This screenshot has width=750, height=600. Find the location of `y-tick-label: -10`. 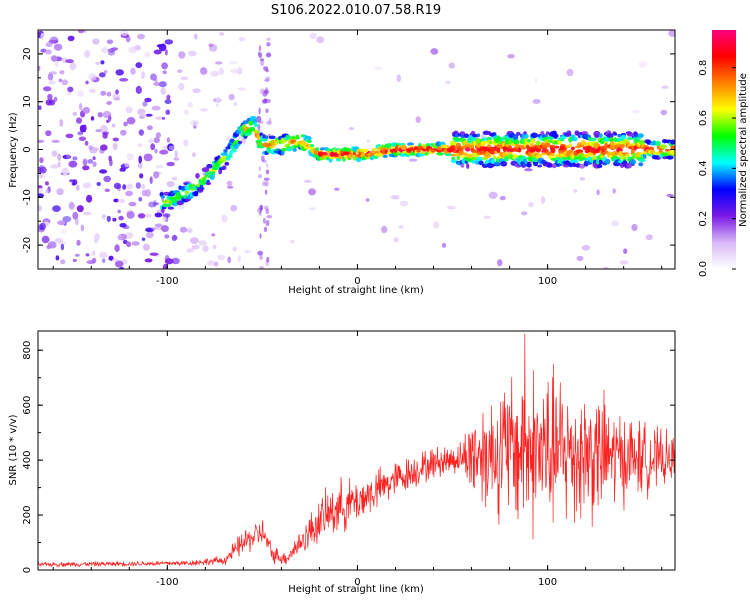

y-tick-label: -10 is located at coordinates (27, 197).